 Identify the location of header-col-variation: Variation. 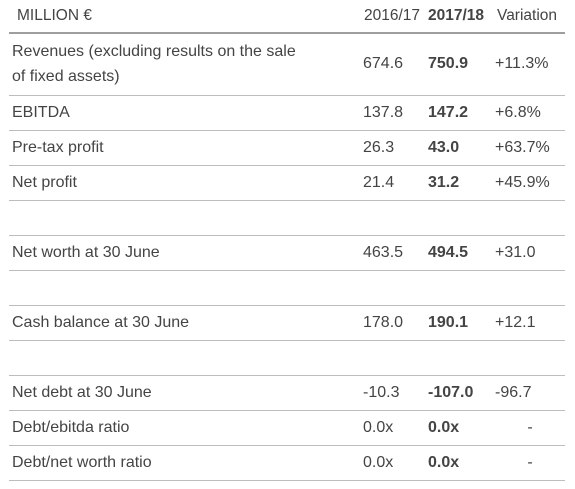
(527, 15).